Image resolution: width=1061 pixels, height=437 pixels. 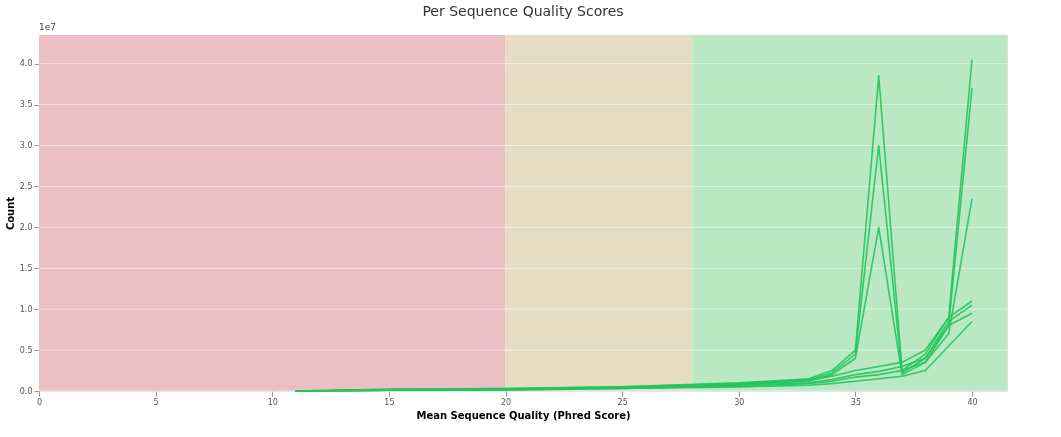 I want to click on y-tick-label: 1.5, so click(x=26, y=268).